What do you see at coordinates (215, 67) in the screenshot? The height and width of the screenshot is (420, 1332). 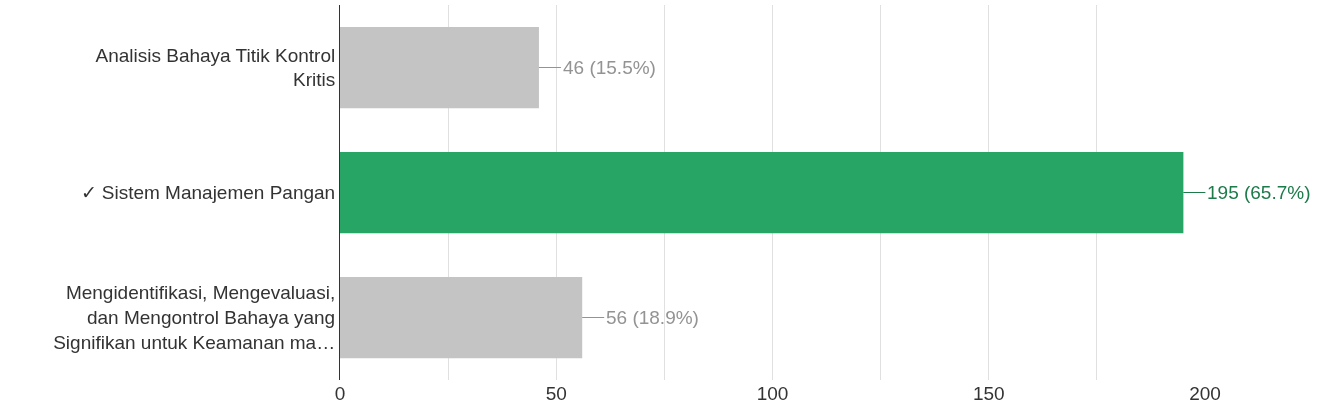 I see `y-tick-label: Analisis Bahaya Titik Kontrol Kritis` at bounding box center [215, 67].